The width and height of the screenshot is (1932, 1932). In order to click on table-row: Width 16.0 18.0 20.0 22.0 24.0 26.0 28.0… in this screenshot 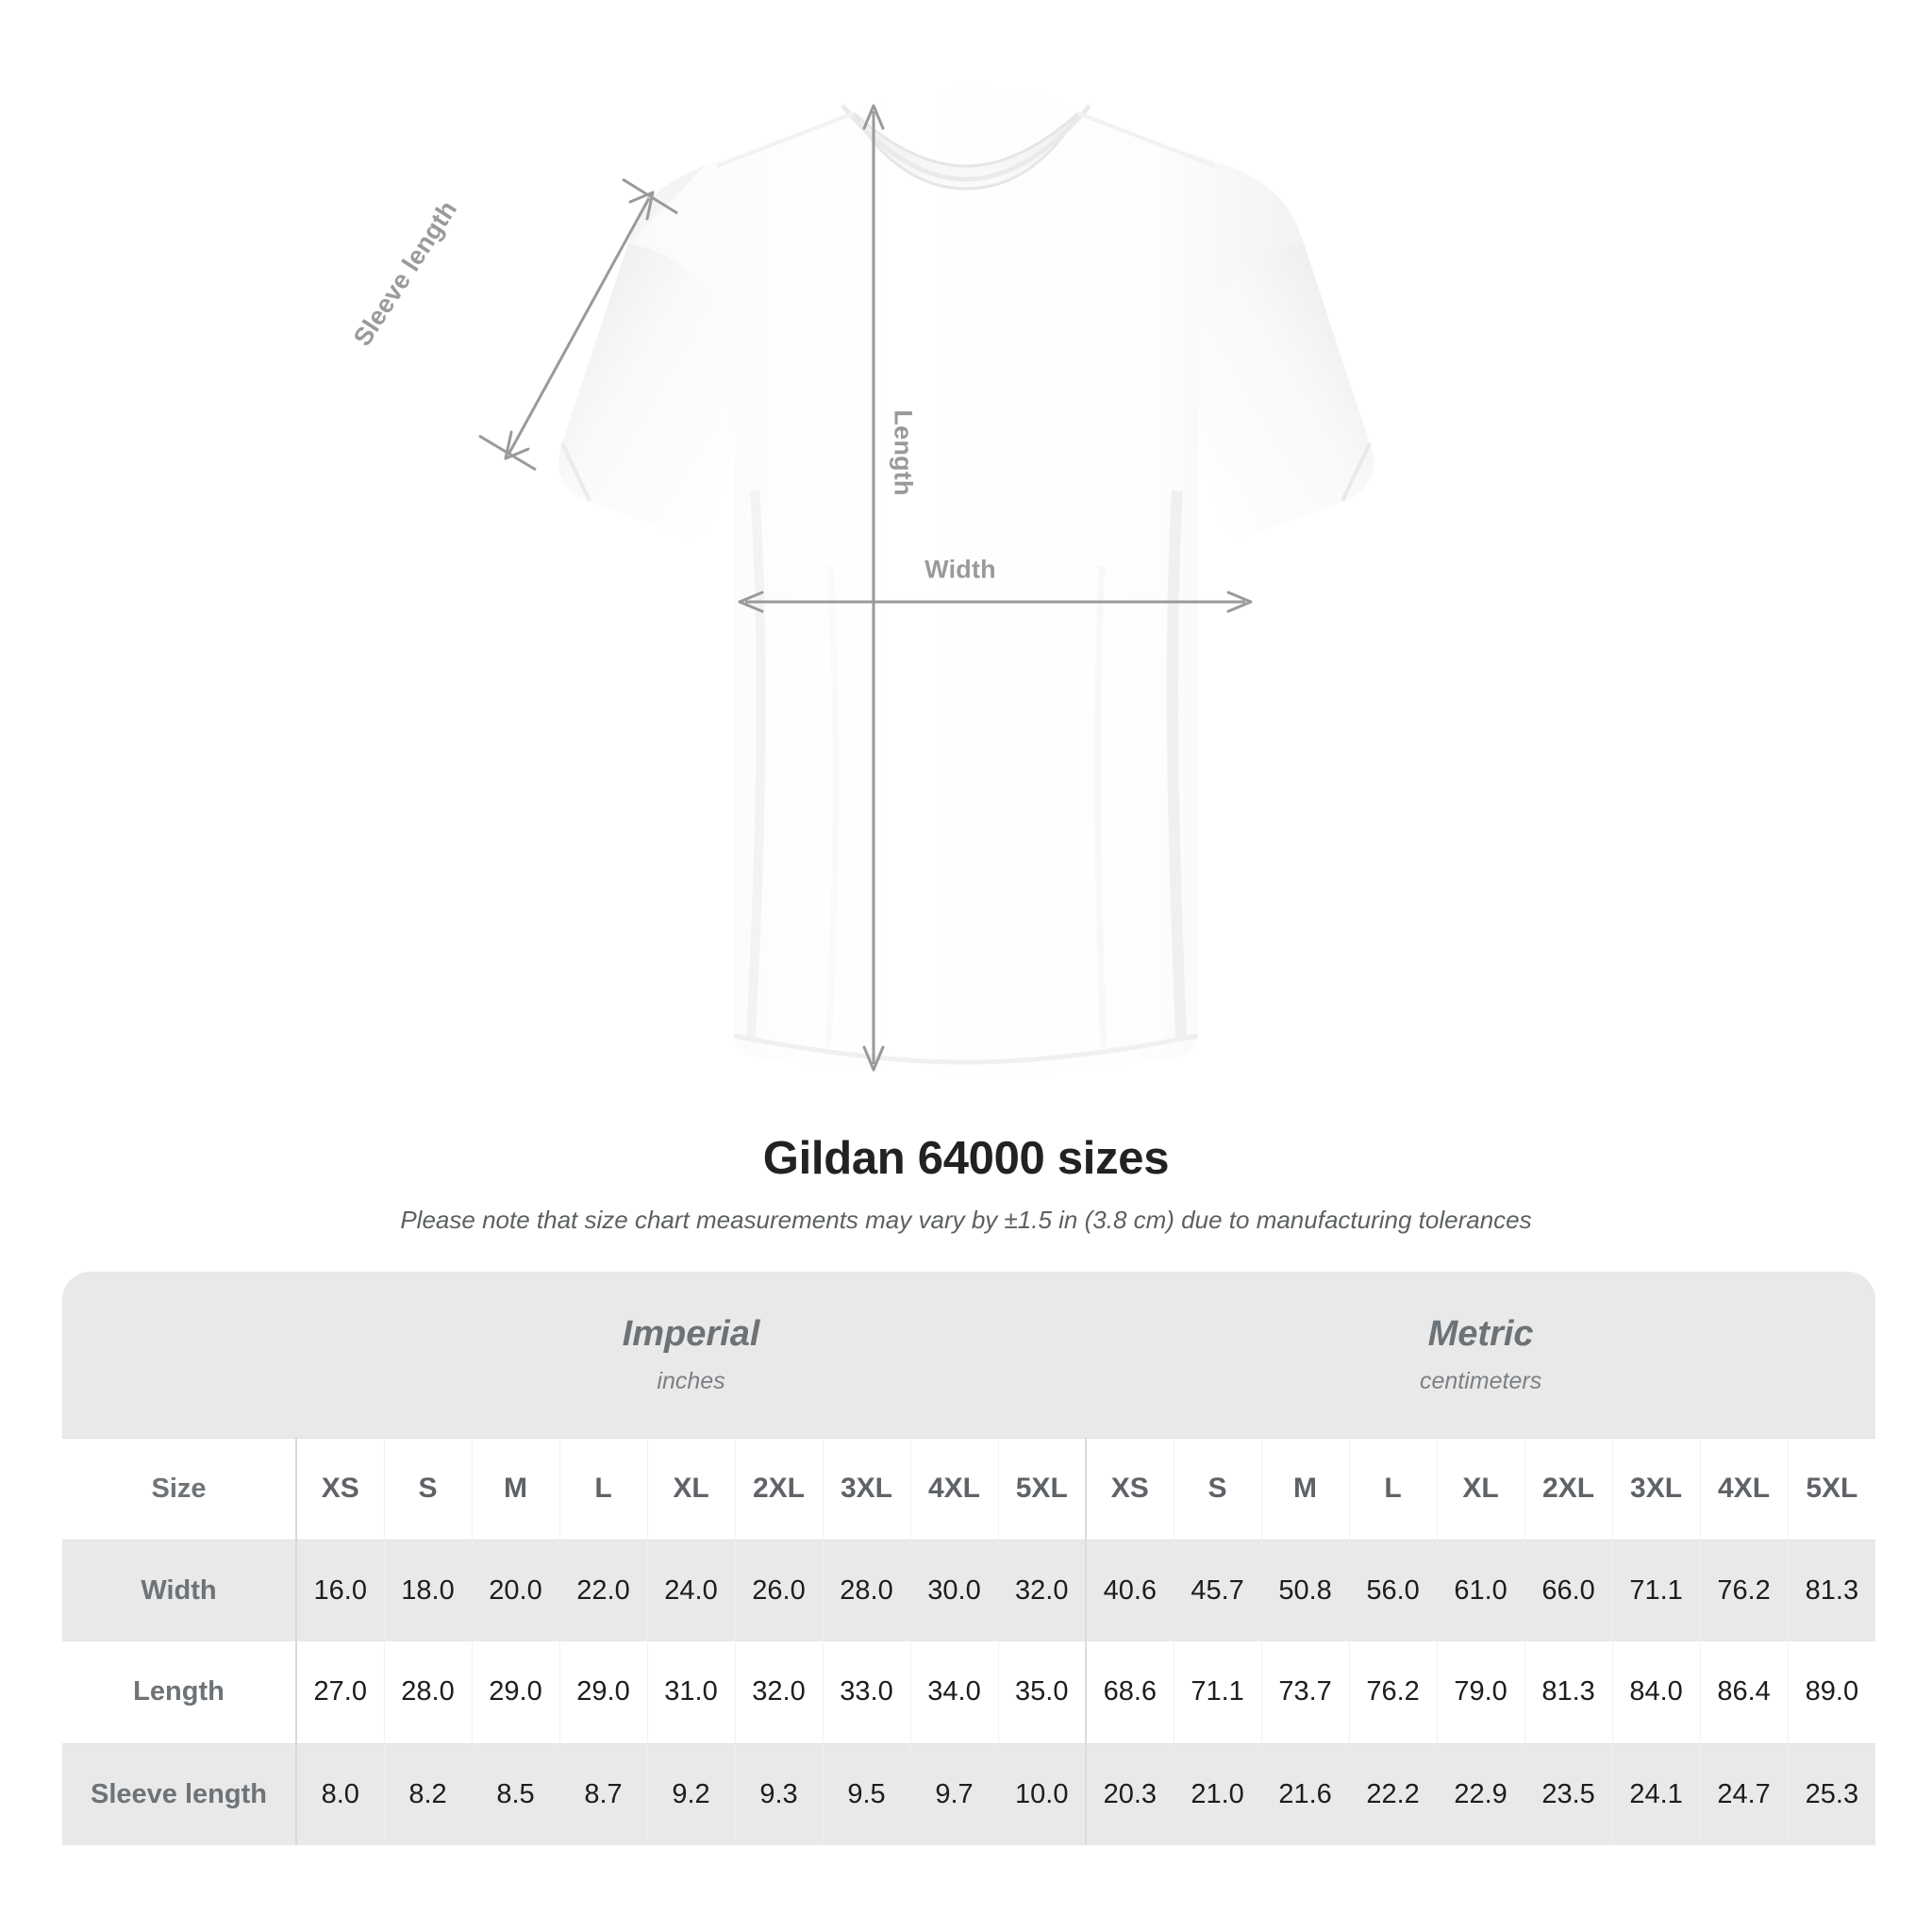, I will do `click(969, 1591)`.